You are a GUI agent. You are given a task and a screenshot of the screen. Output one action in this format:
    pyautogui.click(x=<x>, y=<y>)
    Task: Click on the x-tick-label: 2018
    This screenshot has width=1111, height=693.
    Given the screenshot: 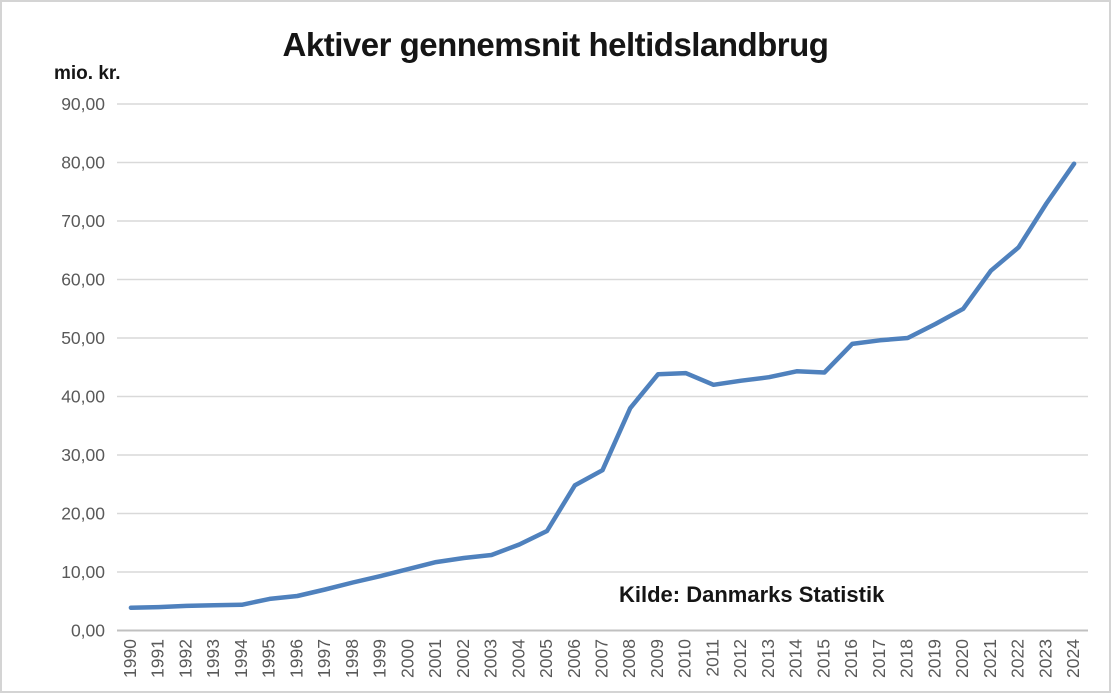 What is the action you would take?
    pyautogui.click(x=907, y=658)
    